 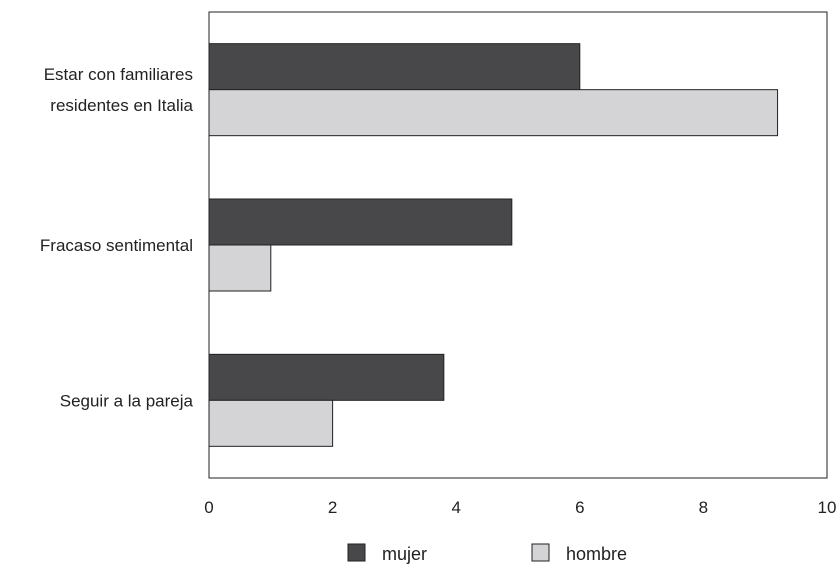 What do you see at coordinates (455, 507) in the screenshot?
I see `x-tick-label: 4` at bounding box center [455, 507].